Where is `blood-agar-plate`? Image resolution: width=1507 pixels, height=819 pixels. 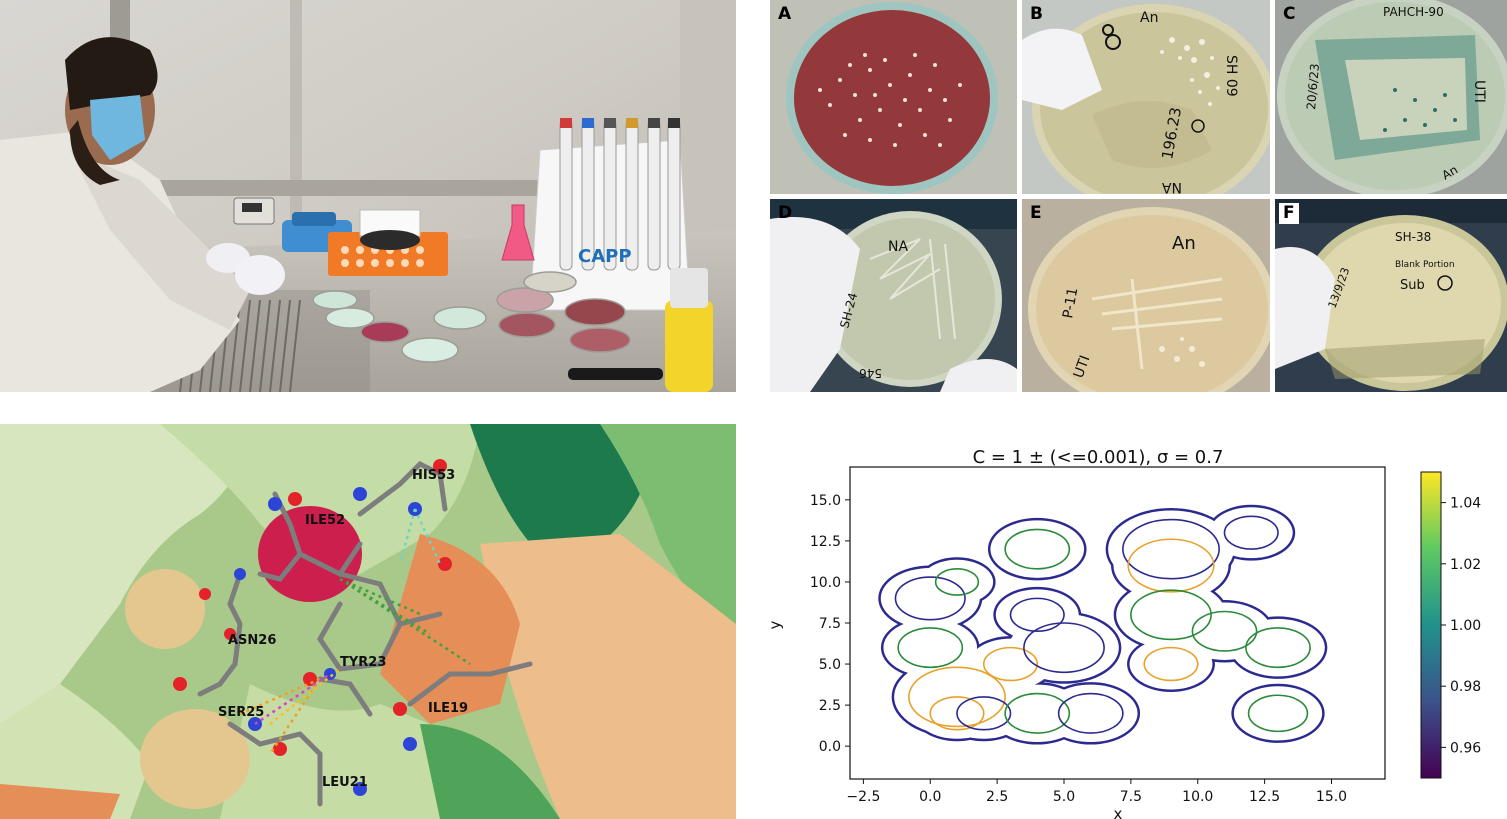 blood-agar-plate is located at coordinates (893, 97).